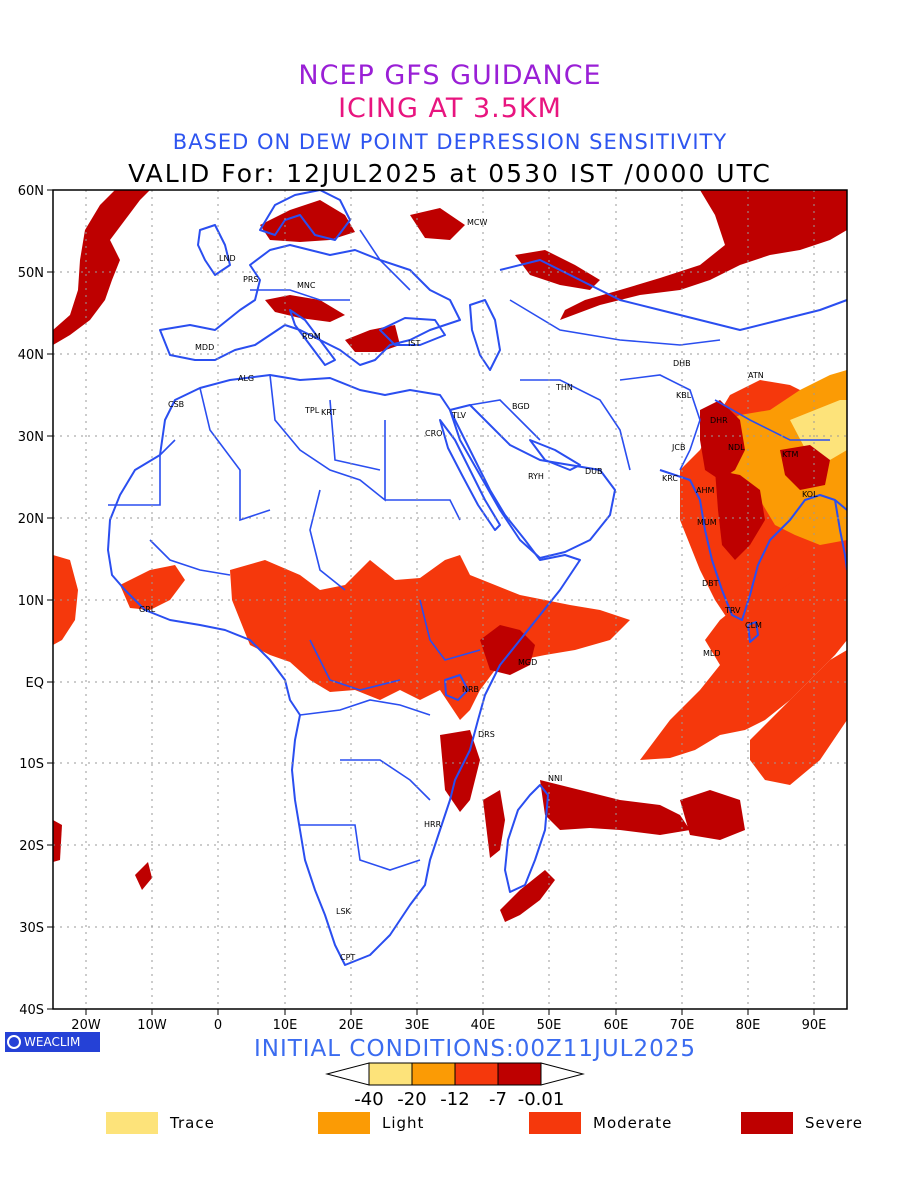 Image resolution: width=900 pixels, height=1200 pixels. Describe the element at coordinates (132, 1123) in the screenshot. I see `legend-swatch-trace` at that location.